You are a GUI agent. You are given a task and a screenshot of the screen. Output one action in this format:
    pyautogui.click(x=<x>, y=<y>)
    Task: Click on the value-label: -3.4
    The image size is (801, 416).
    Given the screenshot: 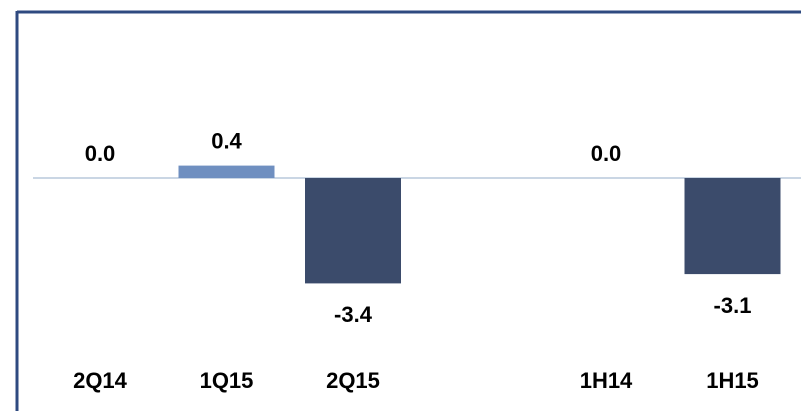 What is the action you would take?
    pyautogui.click(x=353, y=314)
    